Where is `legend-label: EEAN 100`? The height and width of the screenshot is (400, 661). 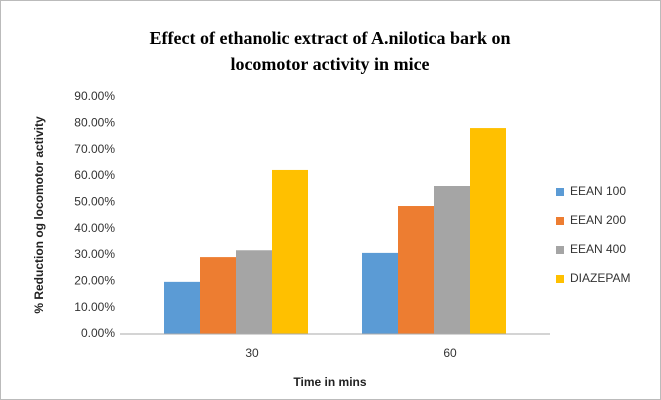 legend-label: EEAN 100 is located at coordinates (598, 191).